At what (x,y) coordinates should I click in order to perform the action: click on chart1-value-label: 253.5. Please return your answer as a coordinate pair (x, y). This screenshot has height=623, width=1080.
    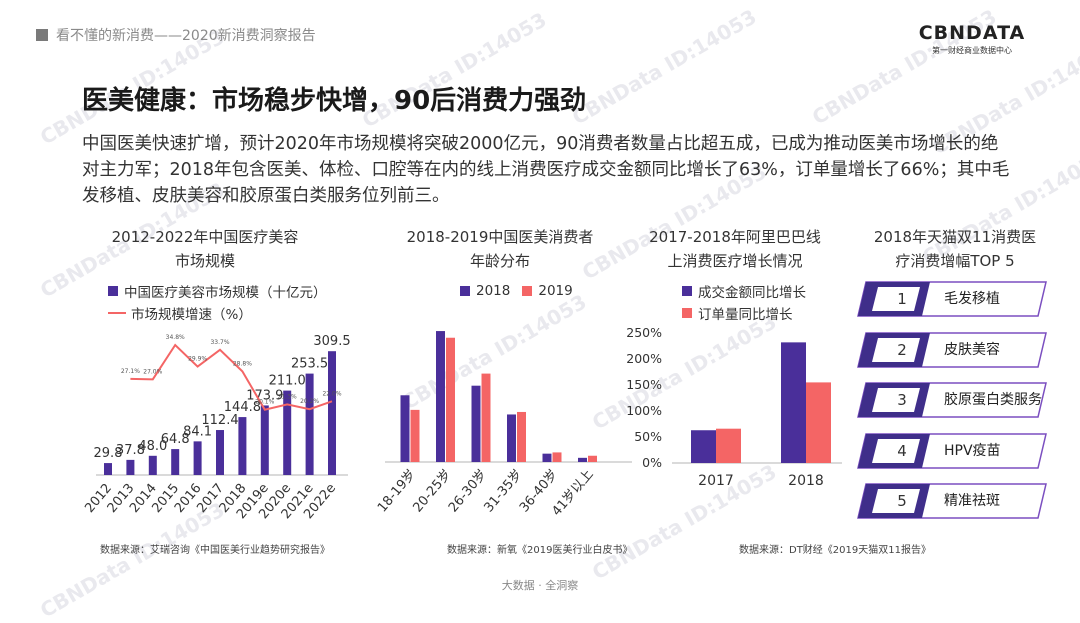
    Looking at the image, I should click on (309, 364).